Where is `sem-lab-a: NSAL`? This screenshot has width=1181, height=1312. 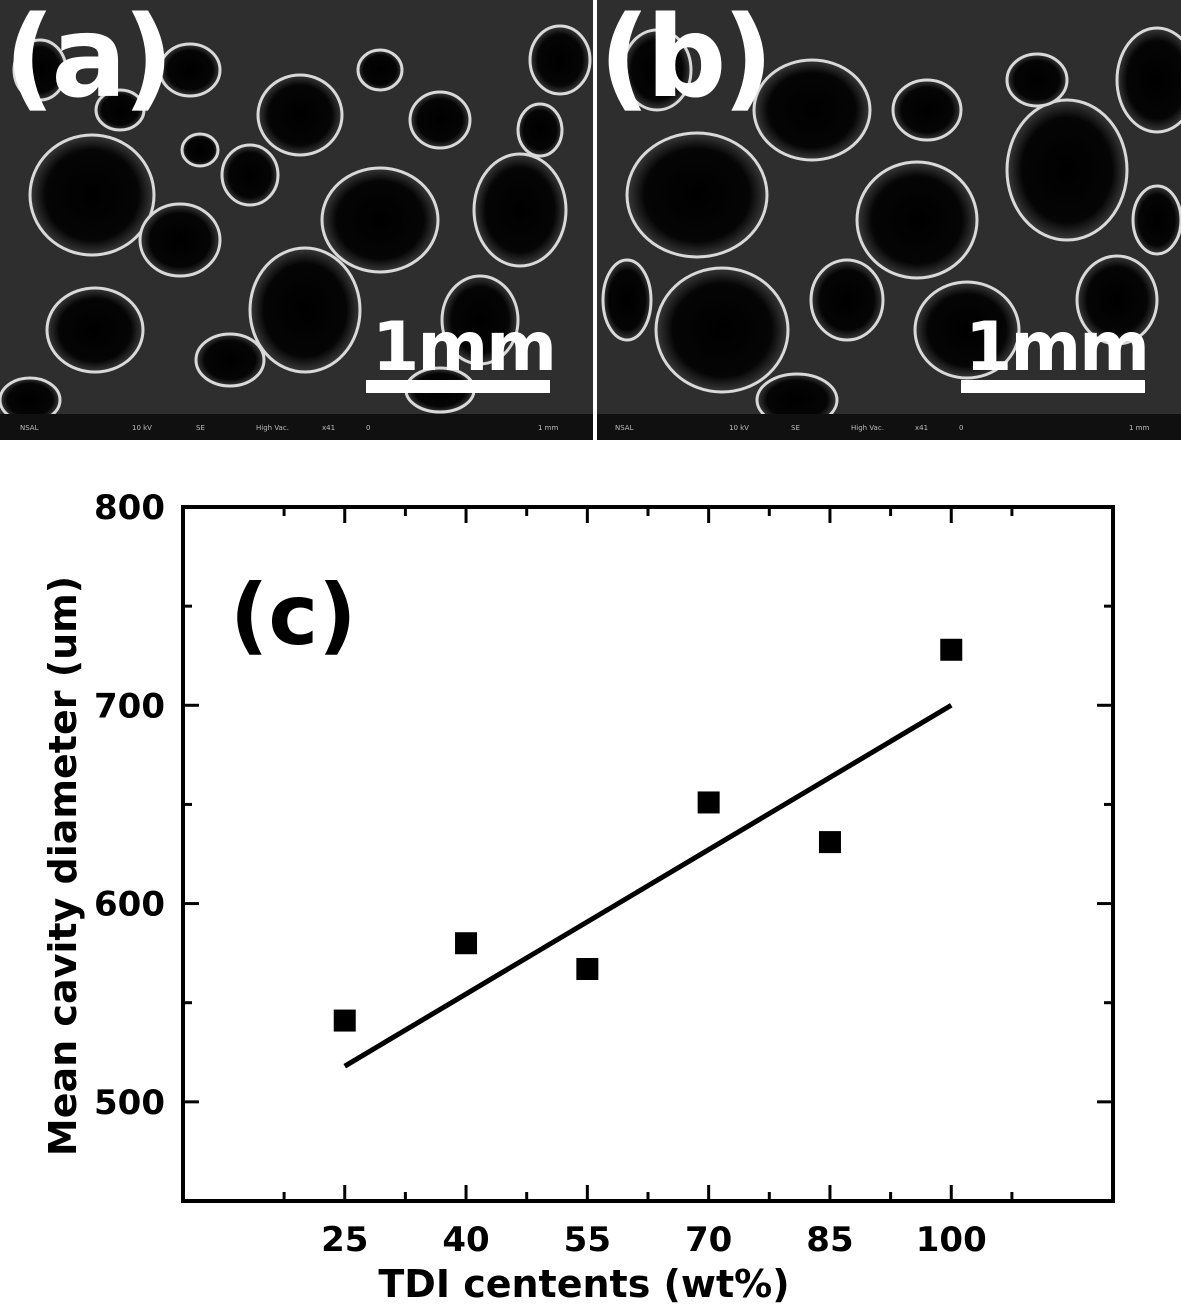 sem-lab-a: NSAL is located at coordinates (29, 428).